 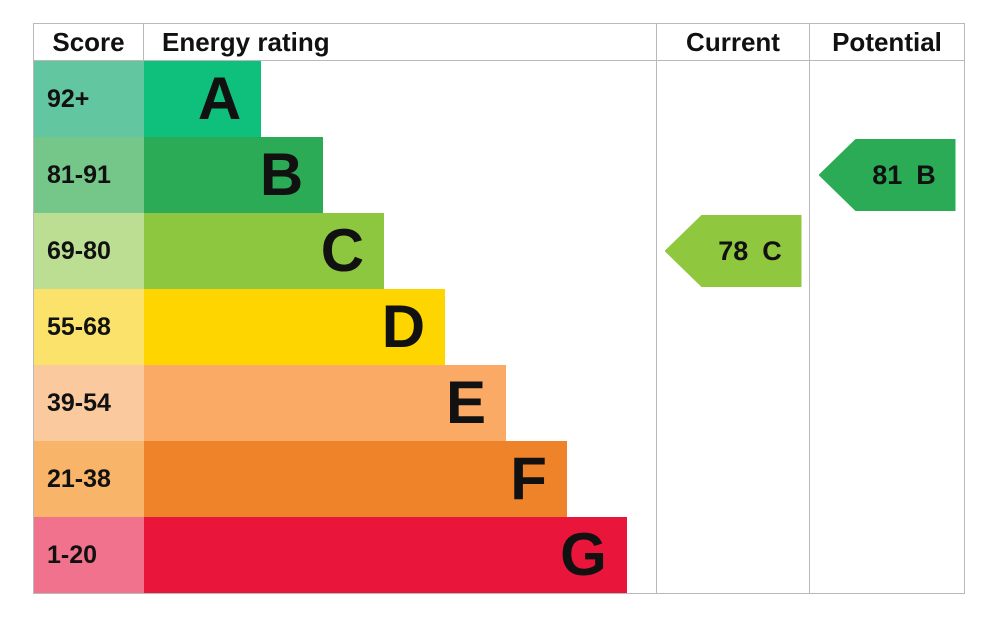 I want to click on score-range-cell-f: 21-38, so click(x=89, y=479).